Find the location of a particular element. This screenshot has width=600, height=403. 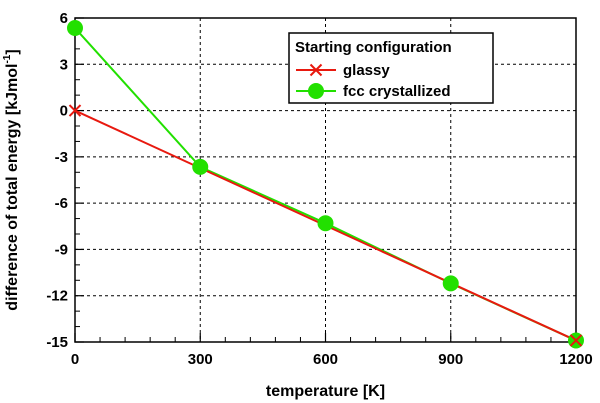

y-tick-label: -6 is located at coordinates (61, 203).